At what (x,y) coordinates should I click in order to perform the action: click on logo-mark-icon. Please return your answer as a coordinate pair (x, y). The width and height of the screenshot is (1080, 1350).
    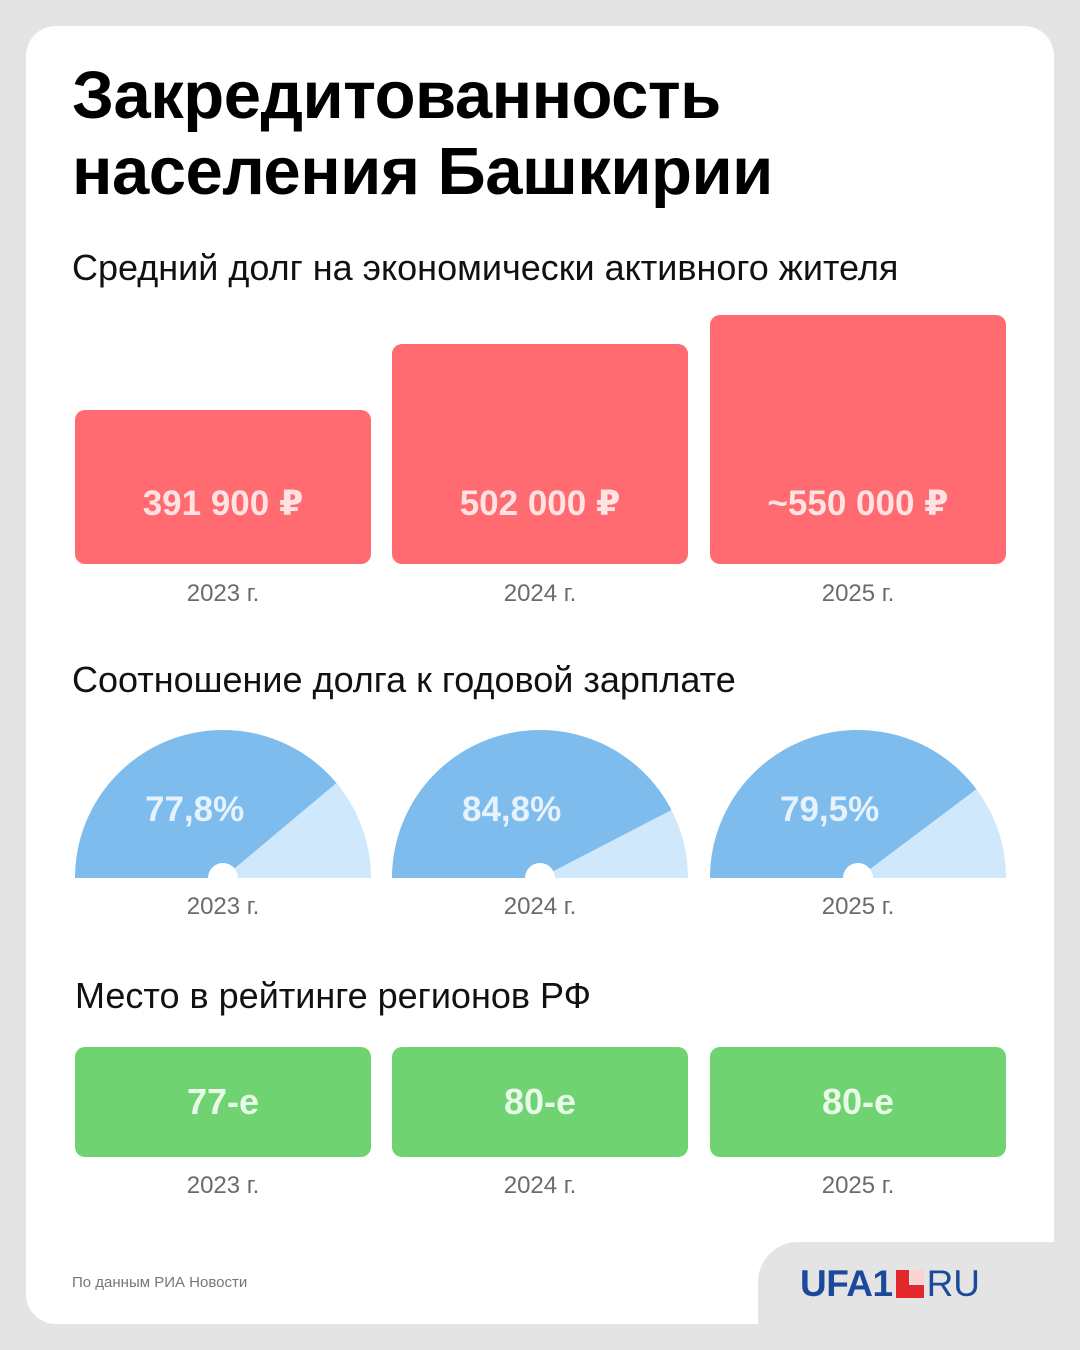
    Looking at the image, I should click on (909, 1284).